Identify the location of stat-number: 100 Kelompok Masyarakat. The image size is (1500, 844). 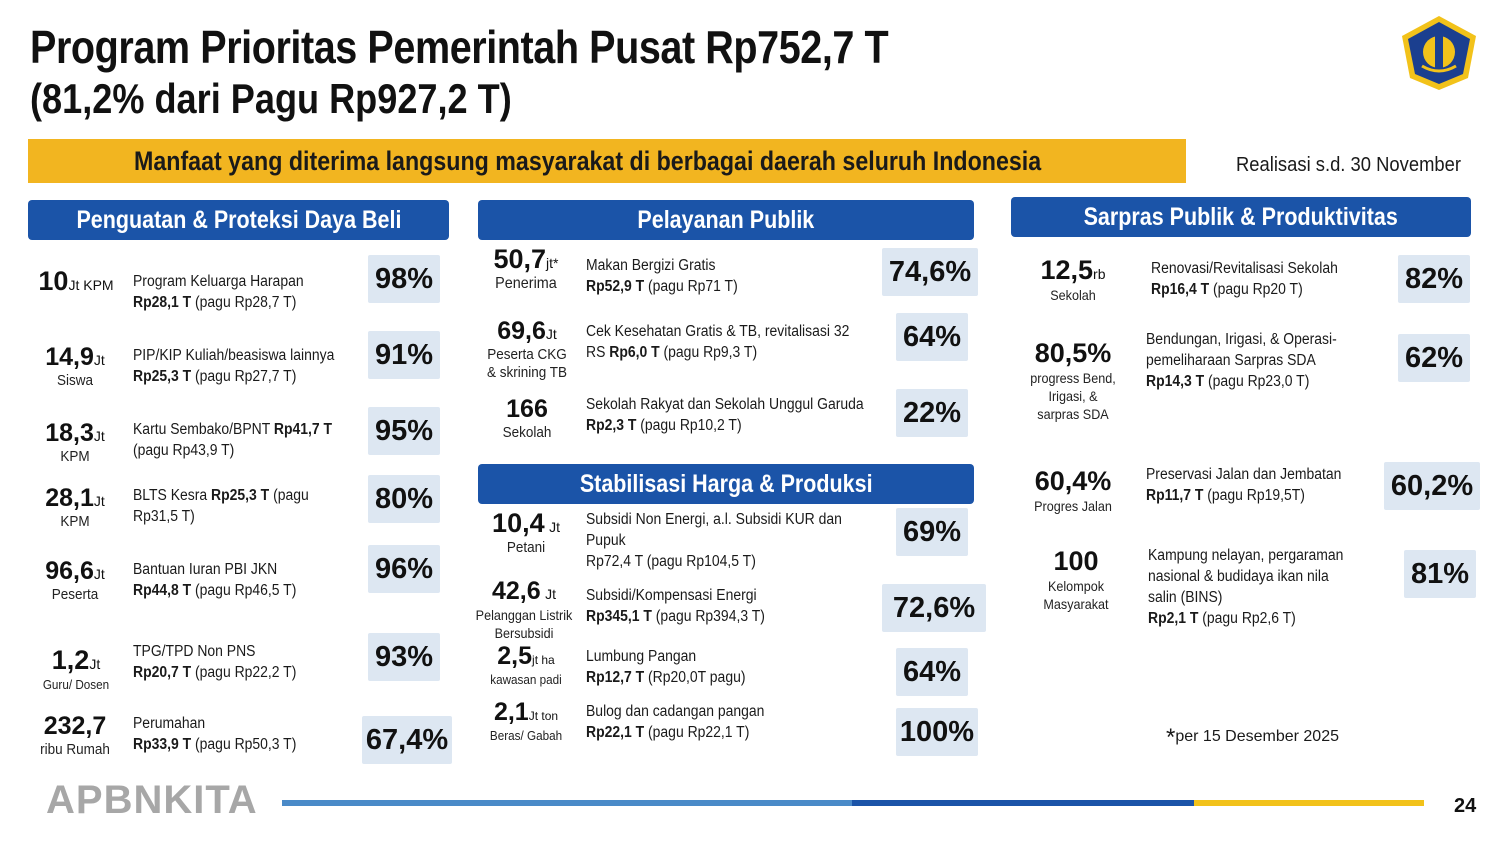
(1076, 579).